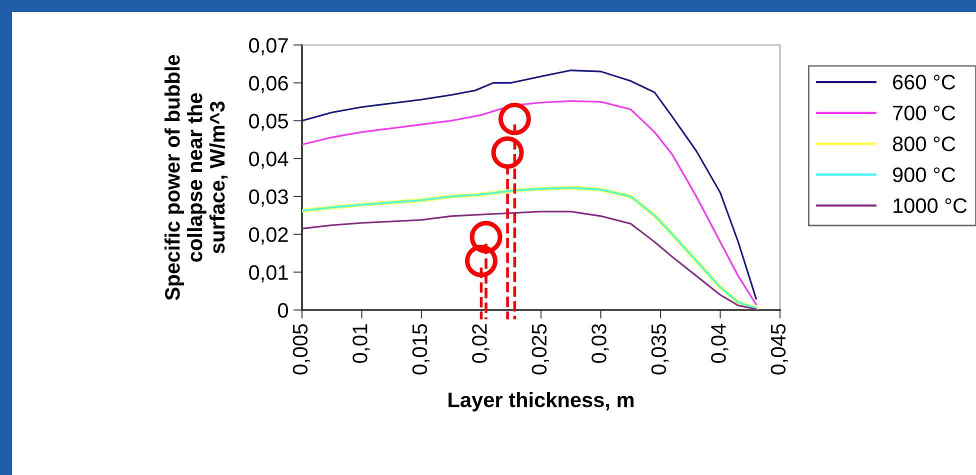  What do you see at coordinates (481, 343) in the screenshot?
I see `x-tick-label: 0,02` at bounding box center [481, 343].